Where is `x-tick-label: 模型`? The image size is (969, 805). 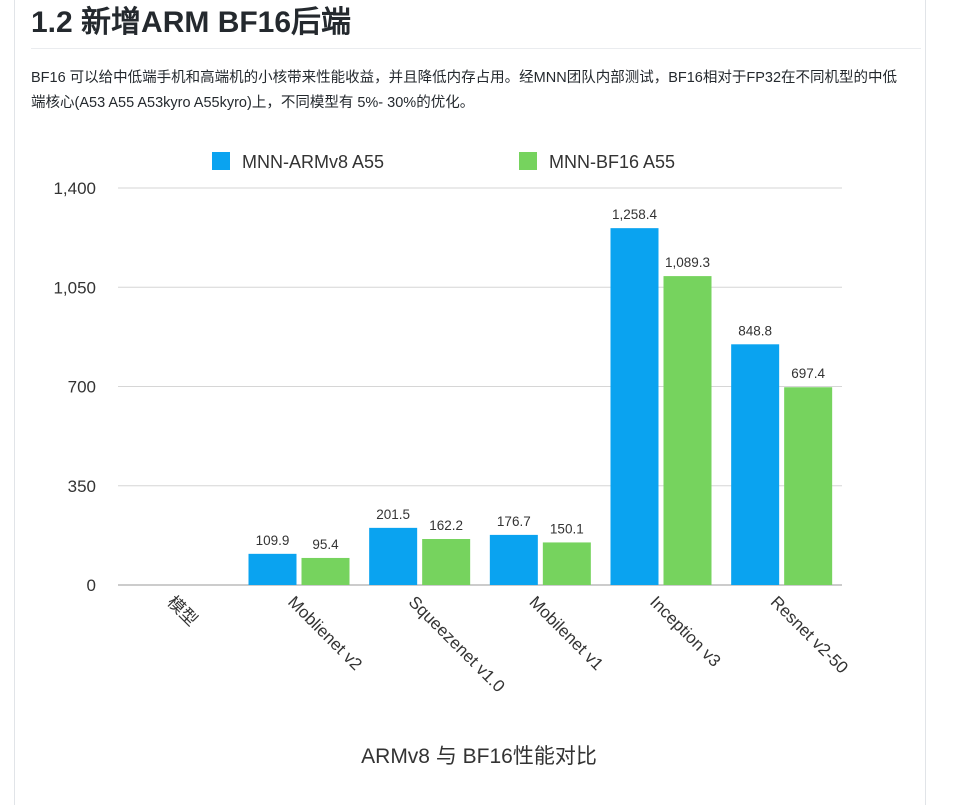
x-tick-label: 模型 is located at coordinates (182, 610).